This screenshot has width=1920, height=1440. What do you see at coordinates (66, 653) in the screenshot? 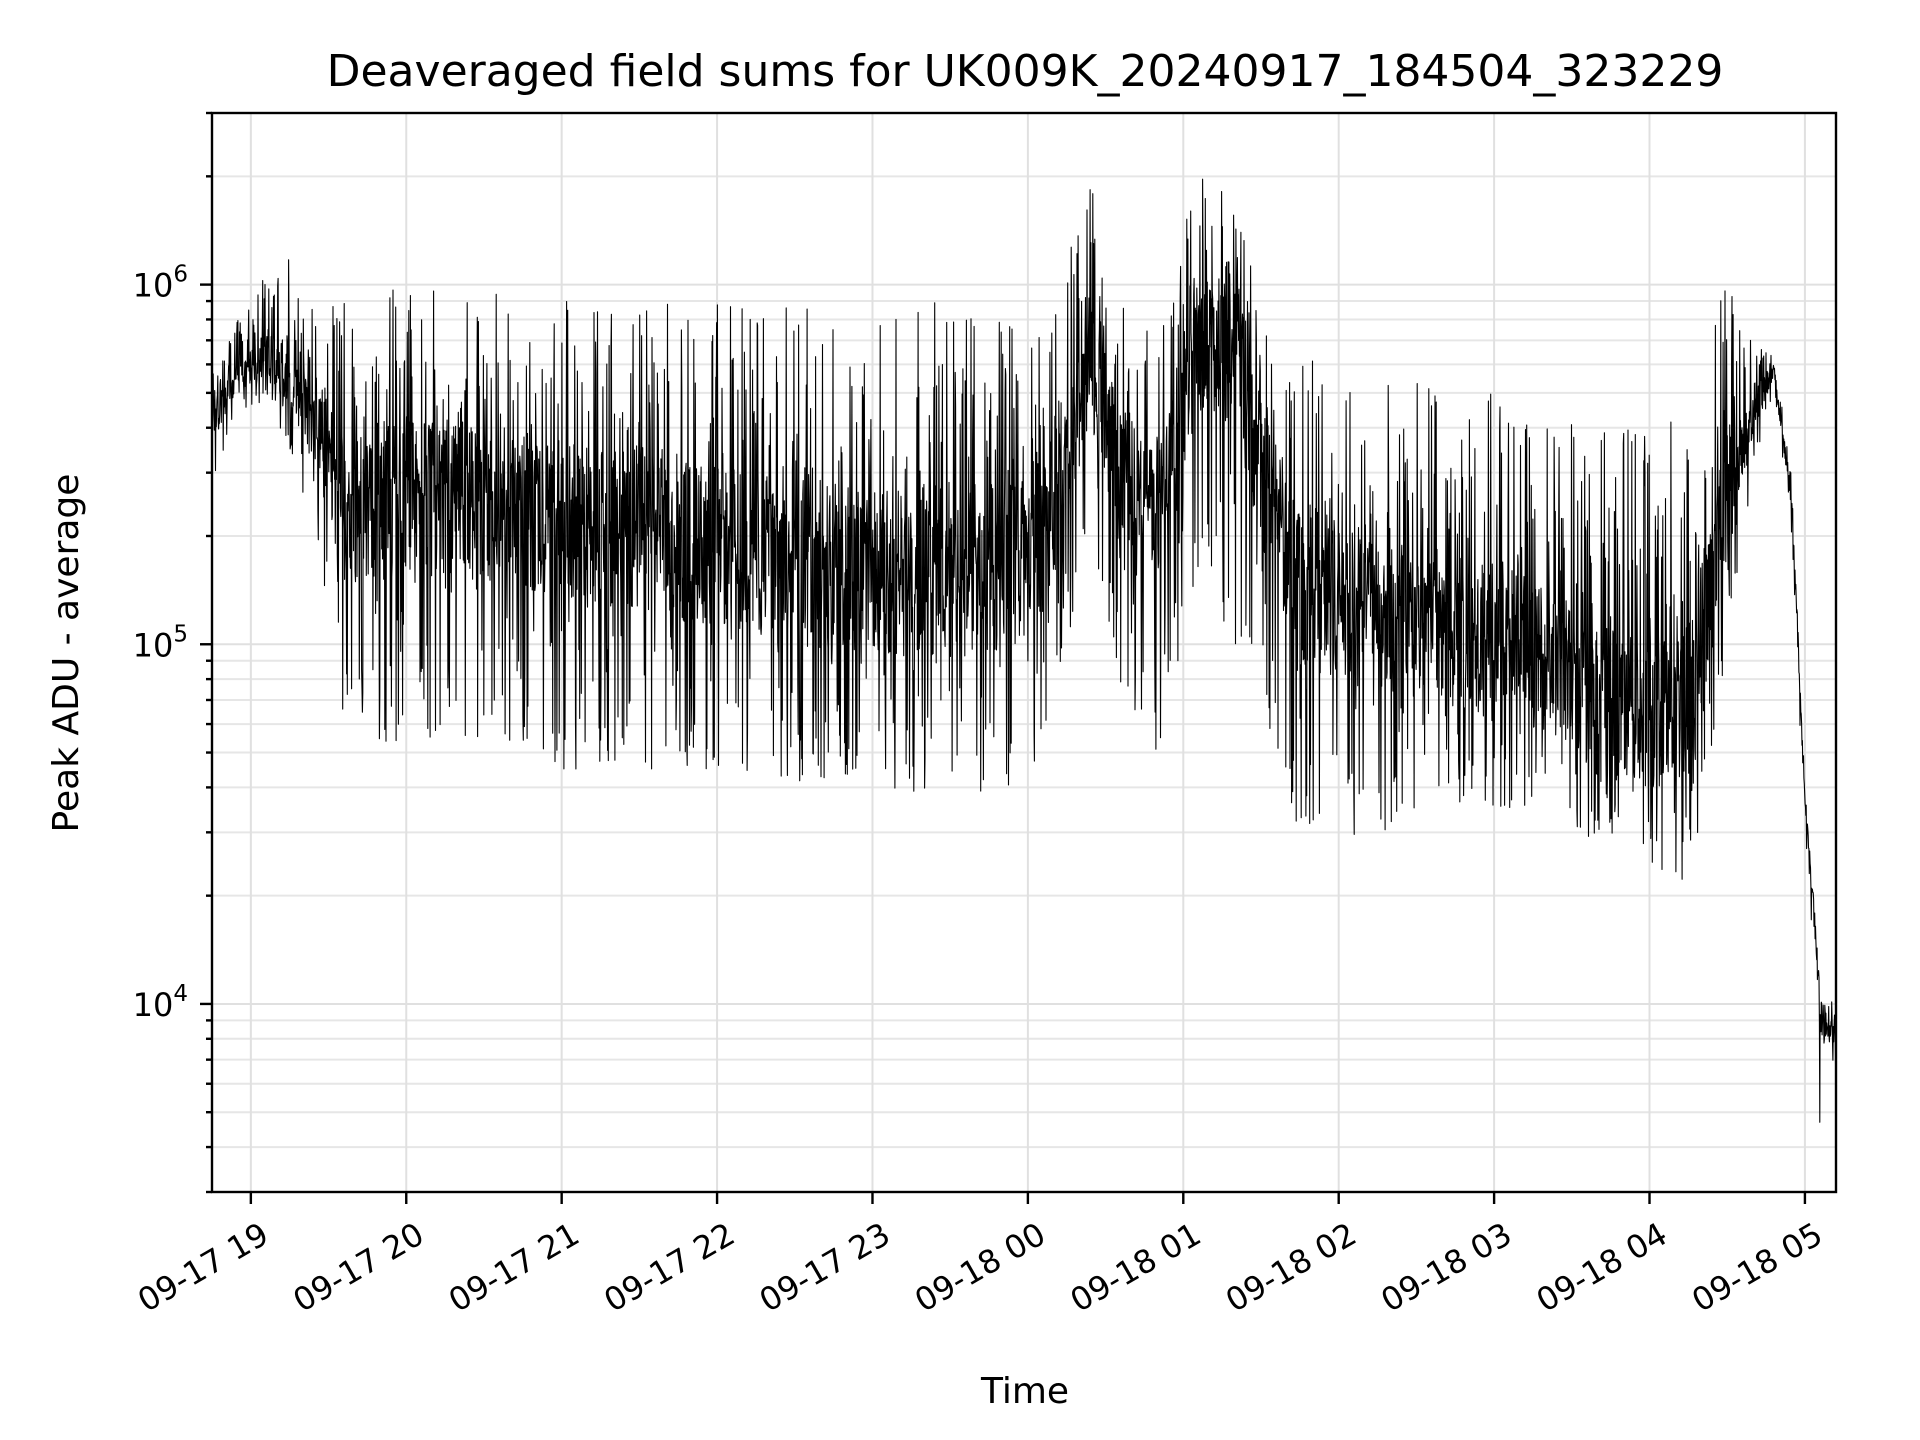
I see `y-axis-label: Peak ADU - average` at bounding box center [66, 653].